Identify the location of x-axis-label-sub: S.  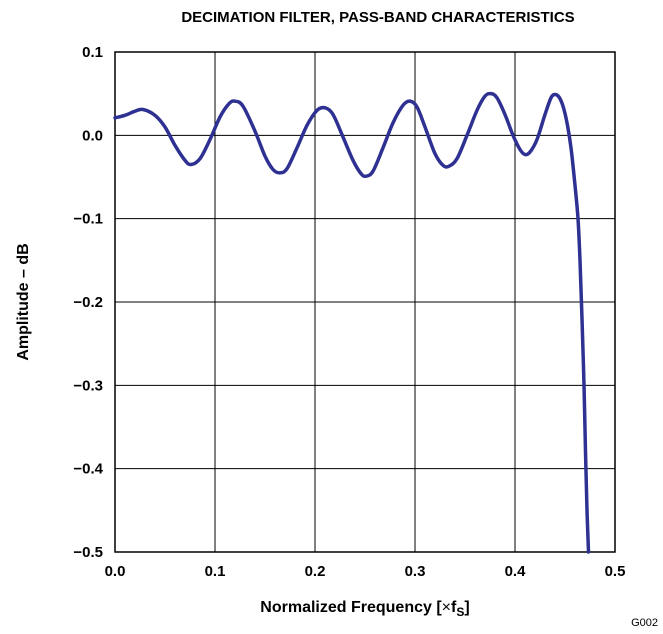
(460, 612).